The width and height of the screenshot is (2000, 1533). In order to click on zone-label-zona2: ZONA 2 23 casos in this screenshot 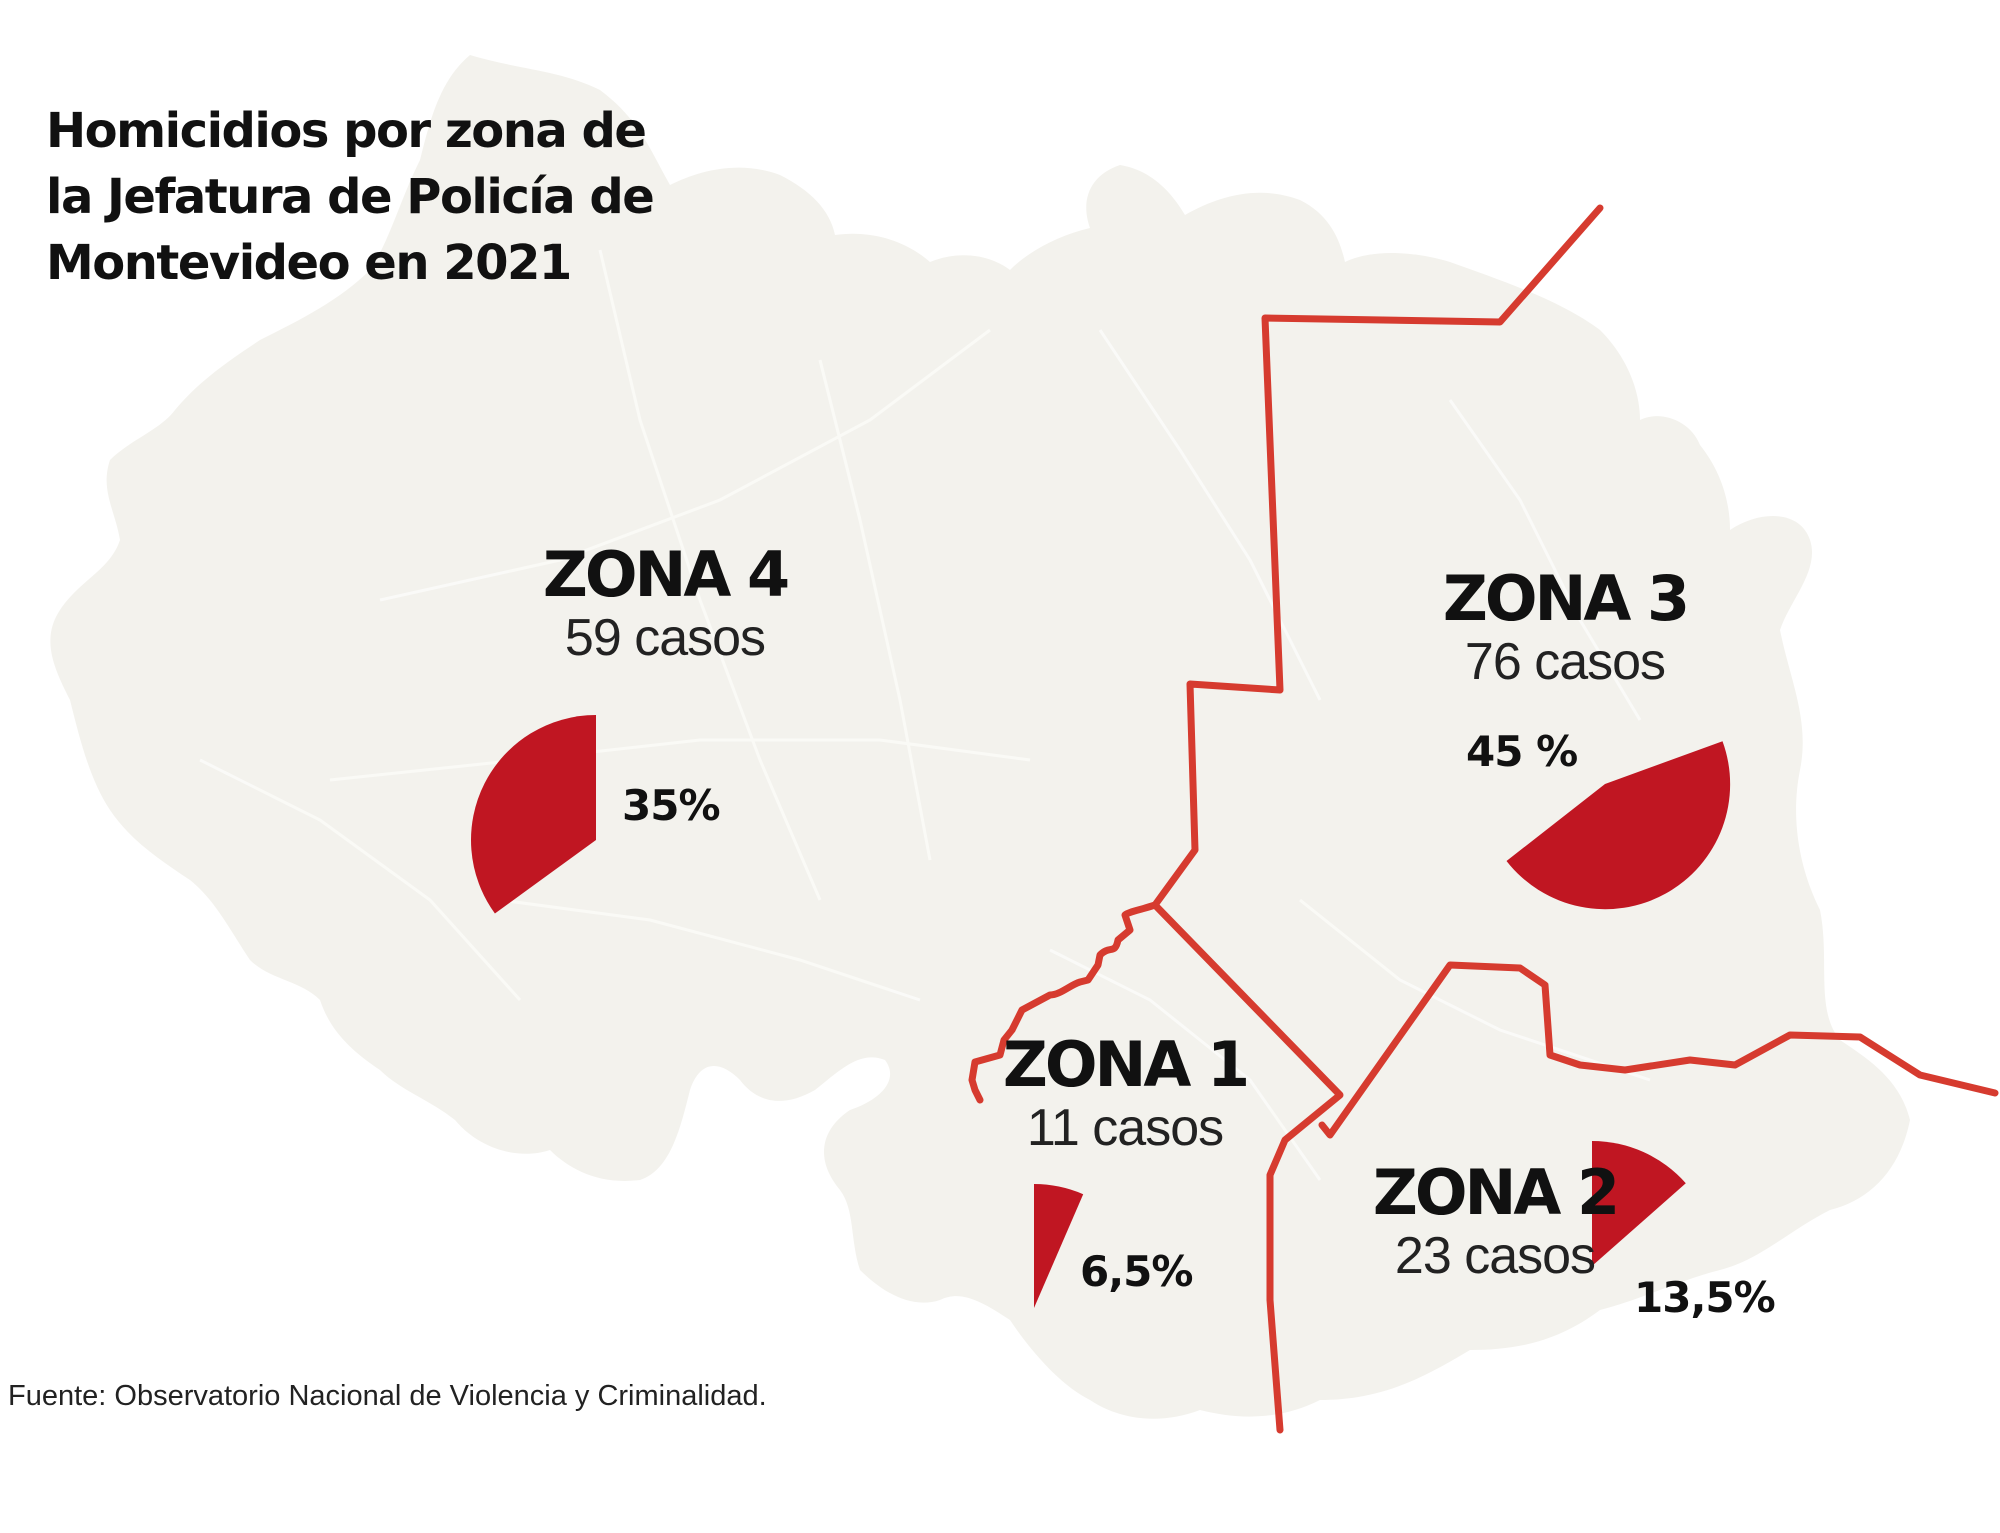, I will do `click(1495, 1220)`.